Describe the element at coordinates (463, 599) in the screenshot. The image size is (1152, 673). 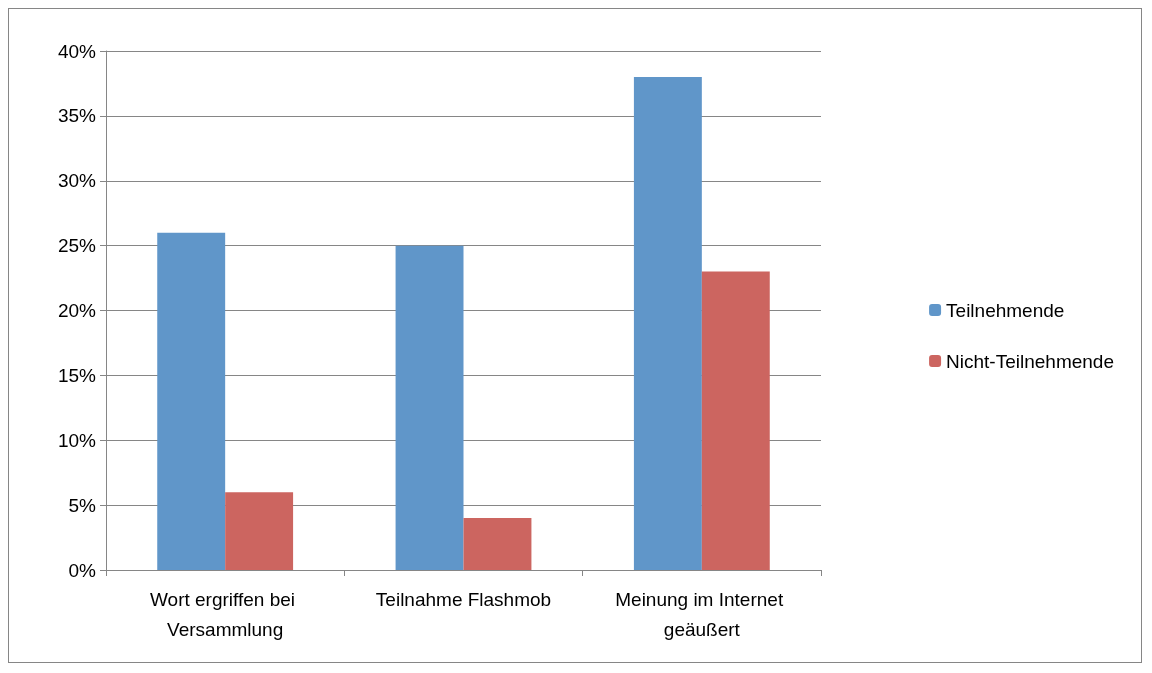
I see `x-tick-label: Teilnahme Flashmob` at that location.